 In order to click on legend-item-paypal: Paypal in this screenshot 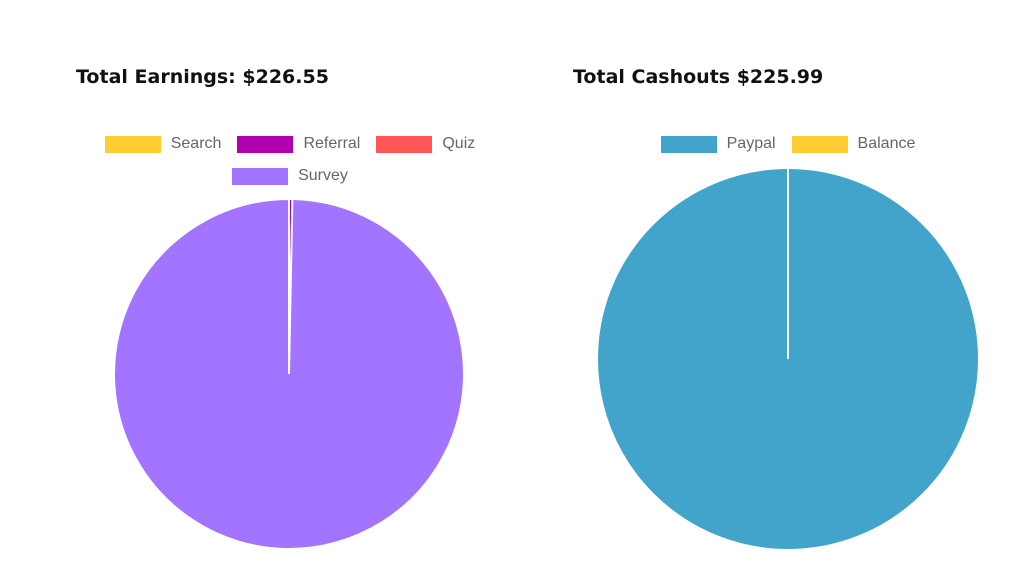, I will do `click(718, 144)`.